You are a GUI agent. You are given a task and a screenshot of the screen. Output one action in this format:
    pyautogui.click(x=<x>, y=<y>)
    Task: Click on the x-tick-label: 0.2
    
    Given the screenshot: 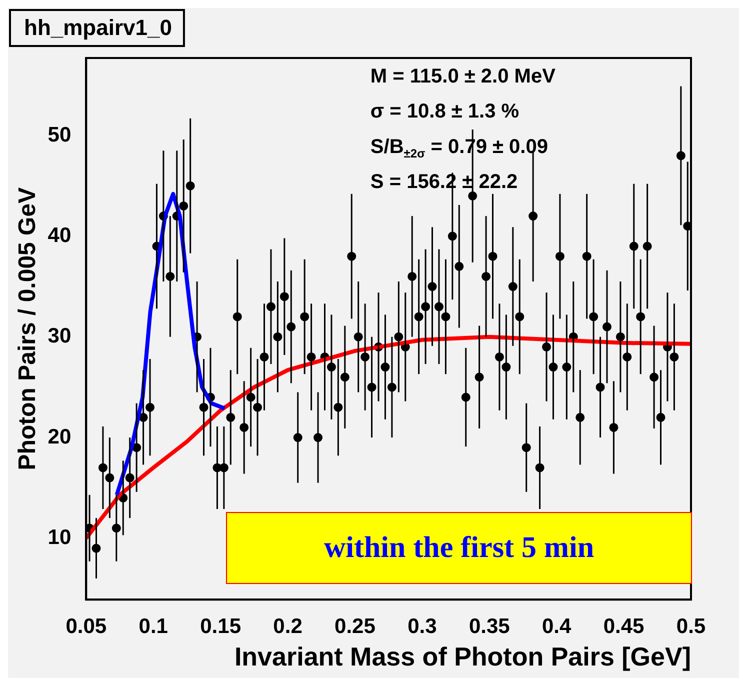 What is the action you would take?
    pyautogui.click(x=287, y=626)
    